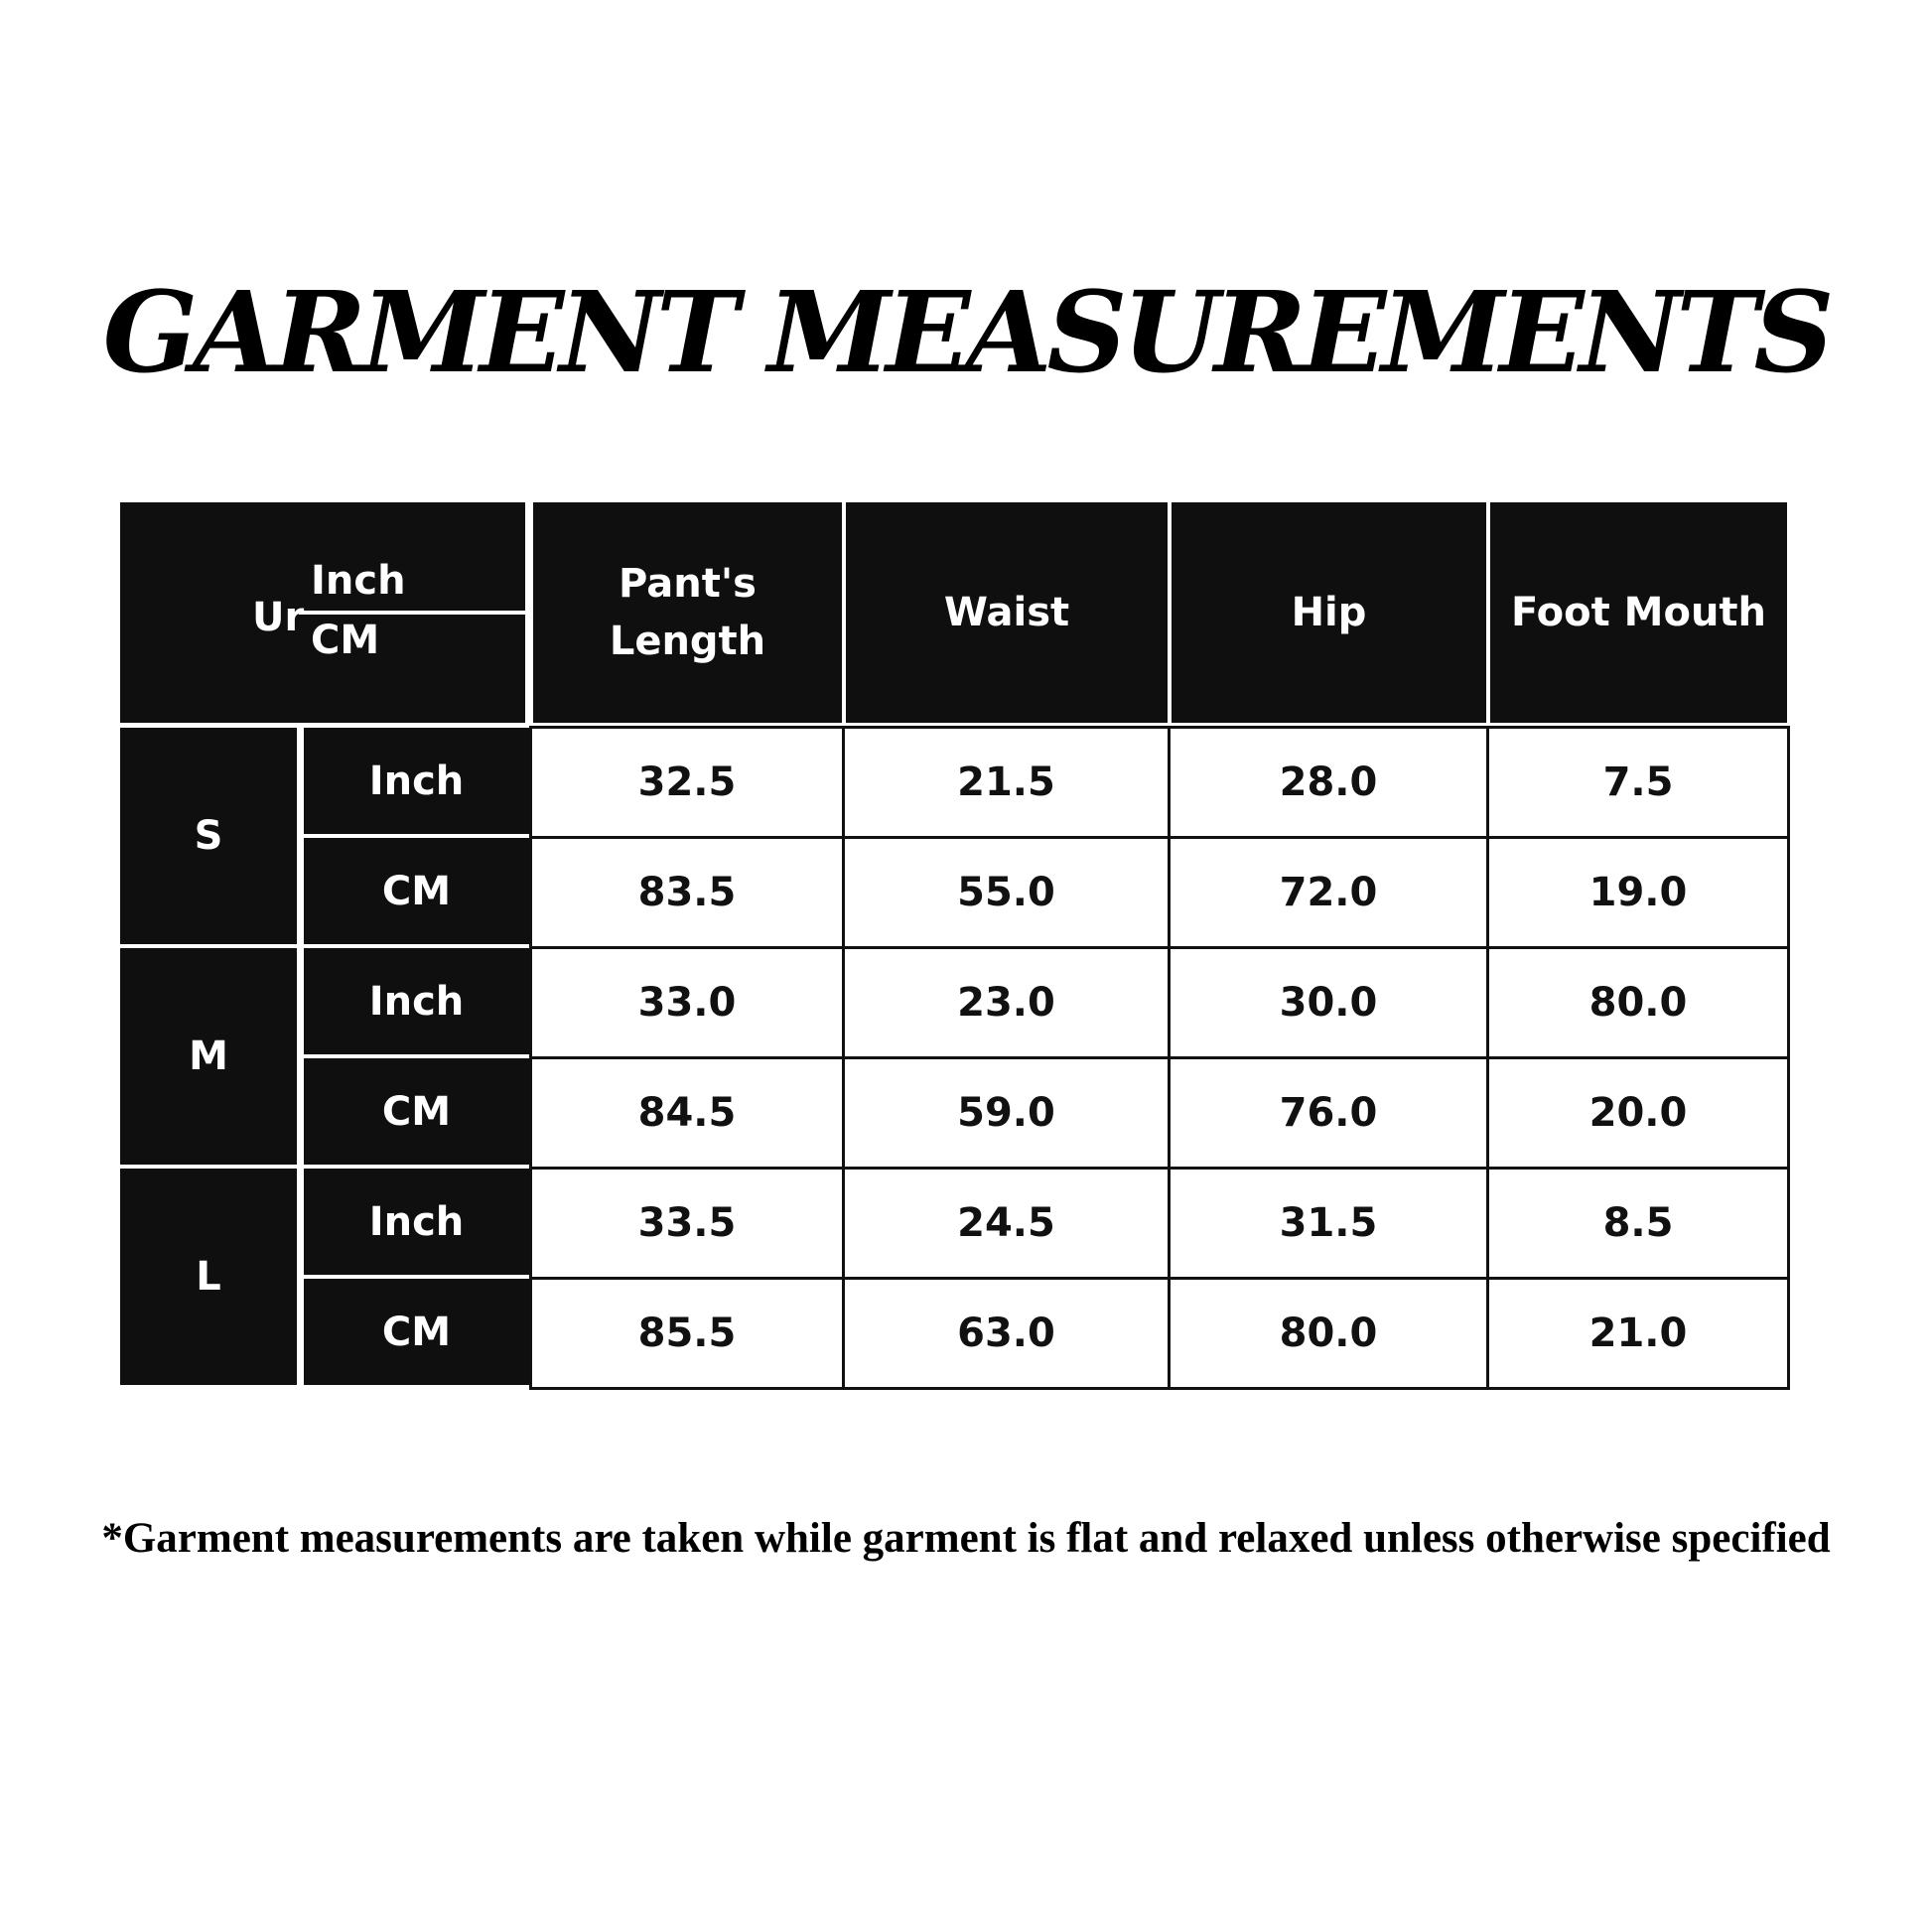  Describe the element at coordinates (687, 1003) in the screenshot. I see `measurement-cell: 33.0` at that location.